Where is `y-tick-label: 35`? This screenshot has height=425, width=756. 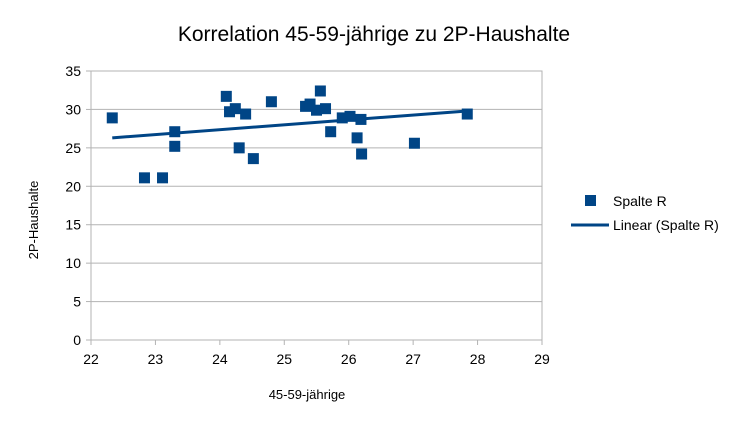
y-tick-label: 35 is located at coordinates (73, 71).